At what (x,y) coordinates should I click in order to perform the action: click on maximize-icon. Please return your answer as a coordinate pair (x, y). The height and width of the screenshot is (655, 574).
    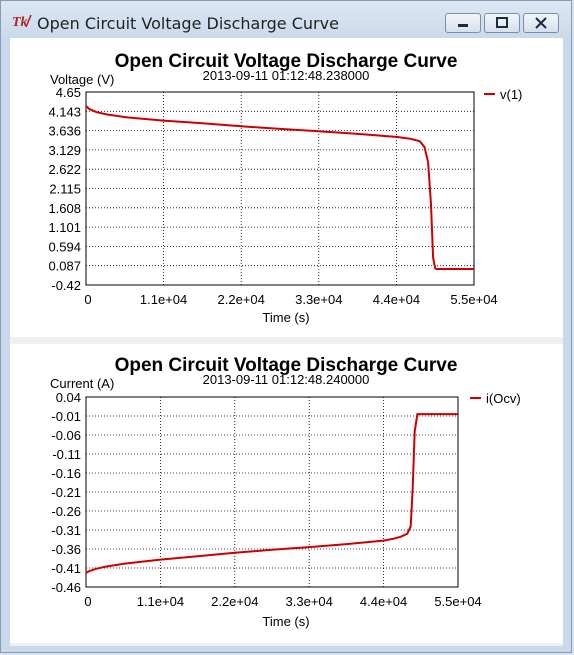
    Looking at the image, I should click on (502, 22).